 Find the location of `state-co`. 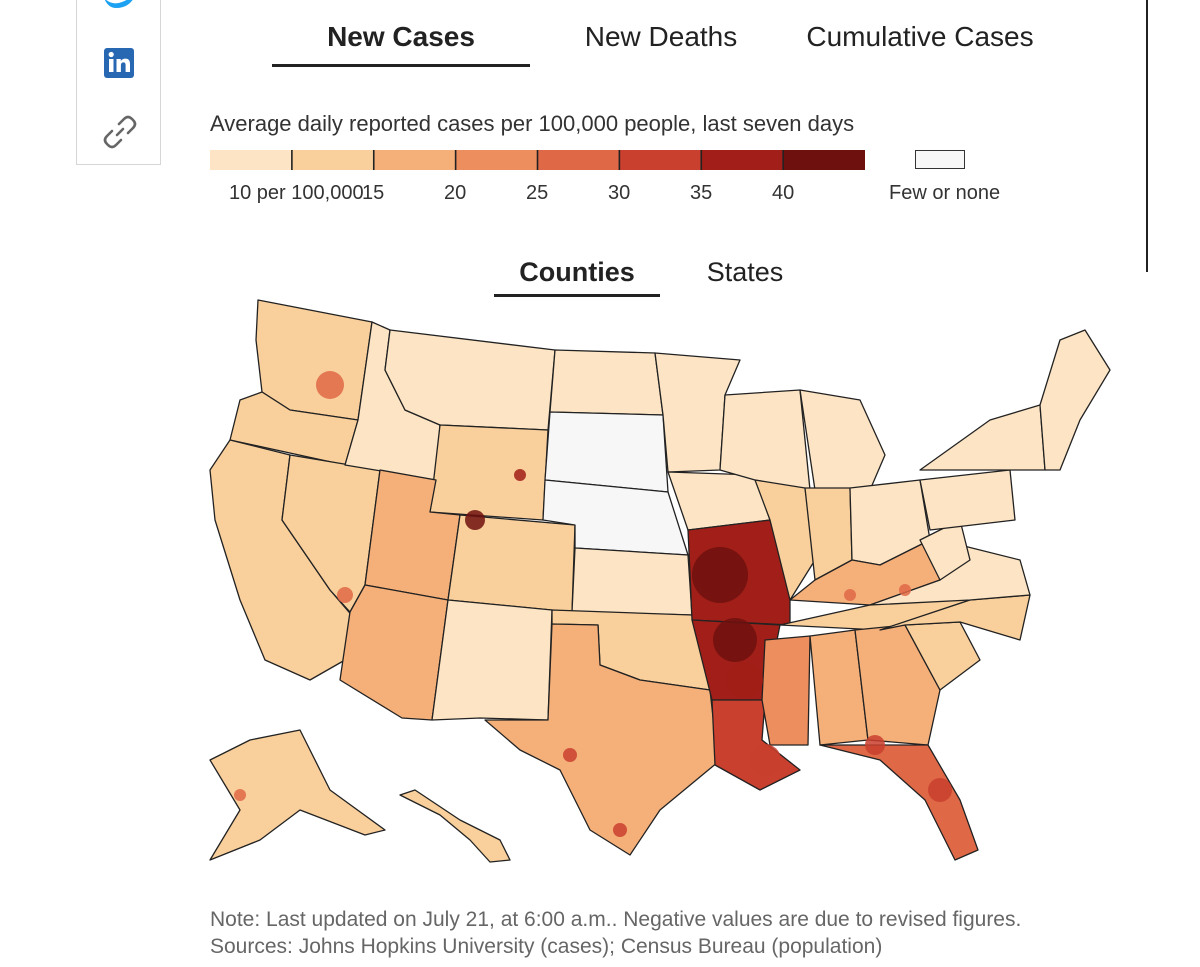

state-co is located at coordinates (511, 563).